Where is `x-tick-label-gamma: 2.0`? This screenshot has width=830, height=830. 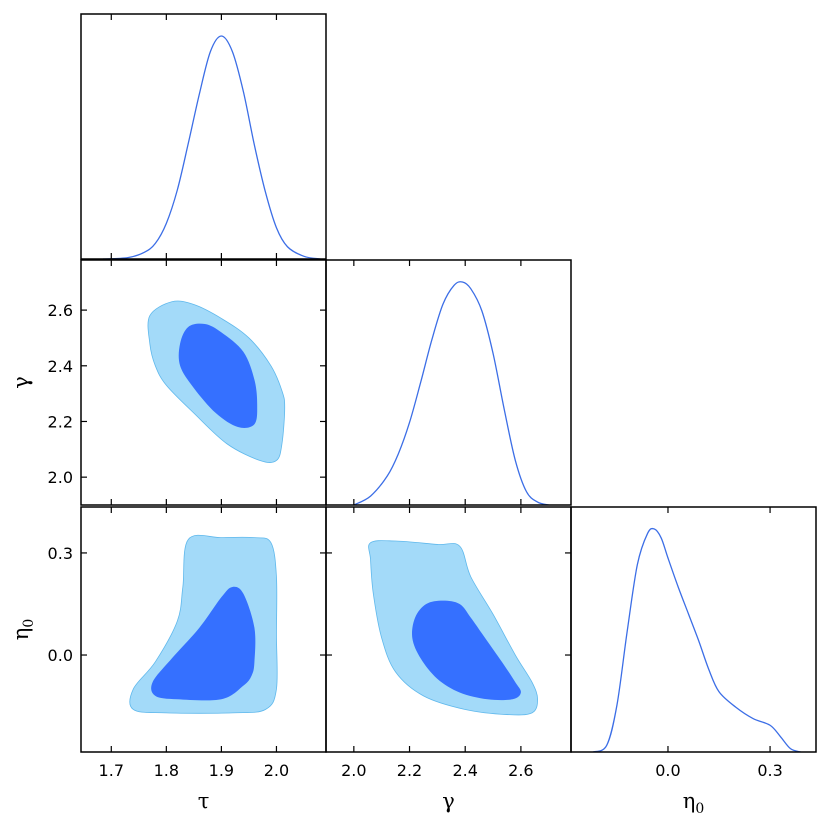 x-tick-label-gamma: 2.0 is located at coordinates (353, 770).